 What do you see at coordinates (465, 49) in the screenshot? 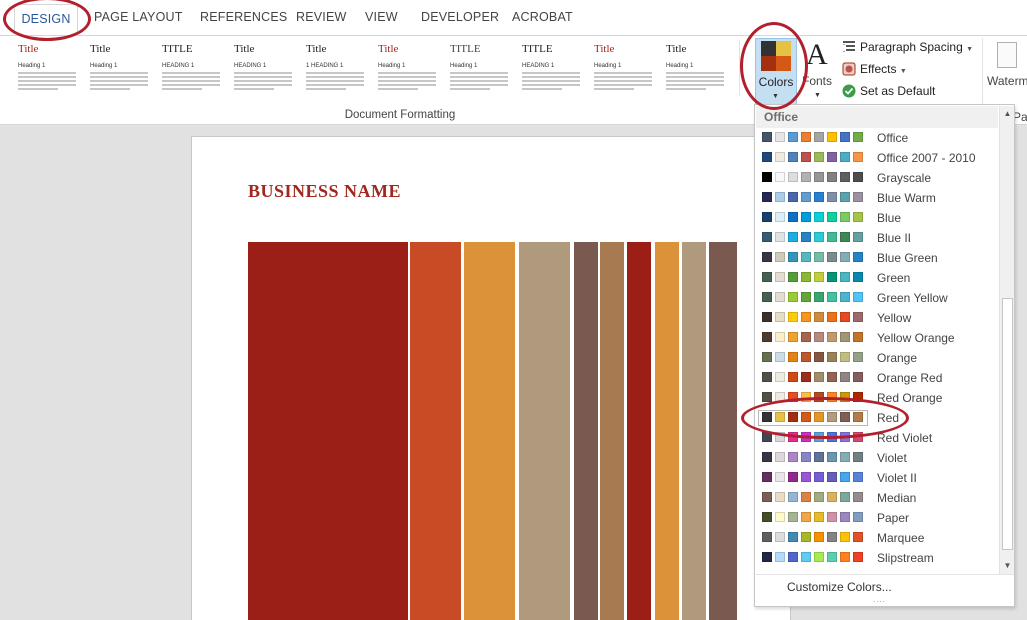
I see `style-set-title: TITLE` at bounding box center [465, 49].